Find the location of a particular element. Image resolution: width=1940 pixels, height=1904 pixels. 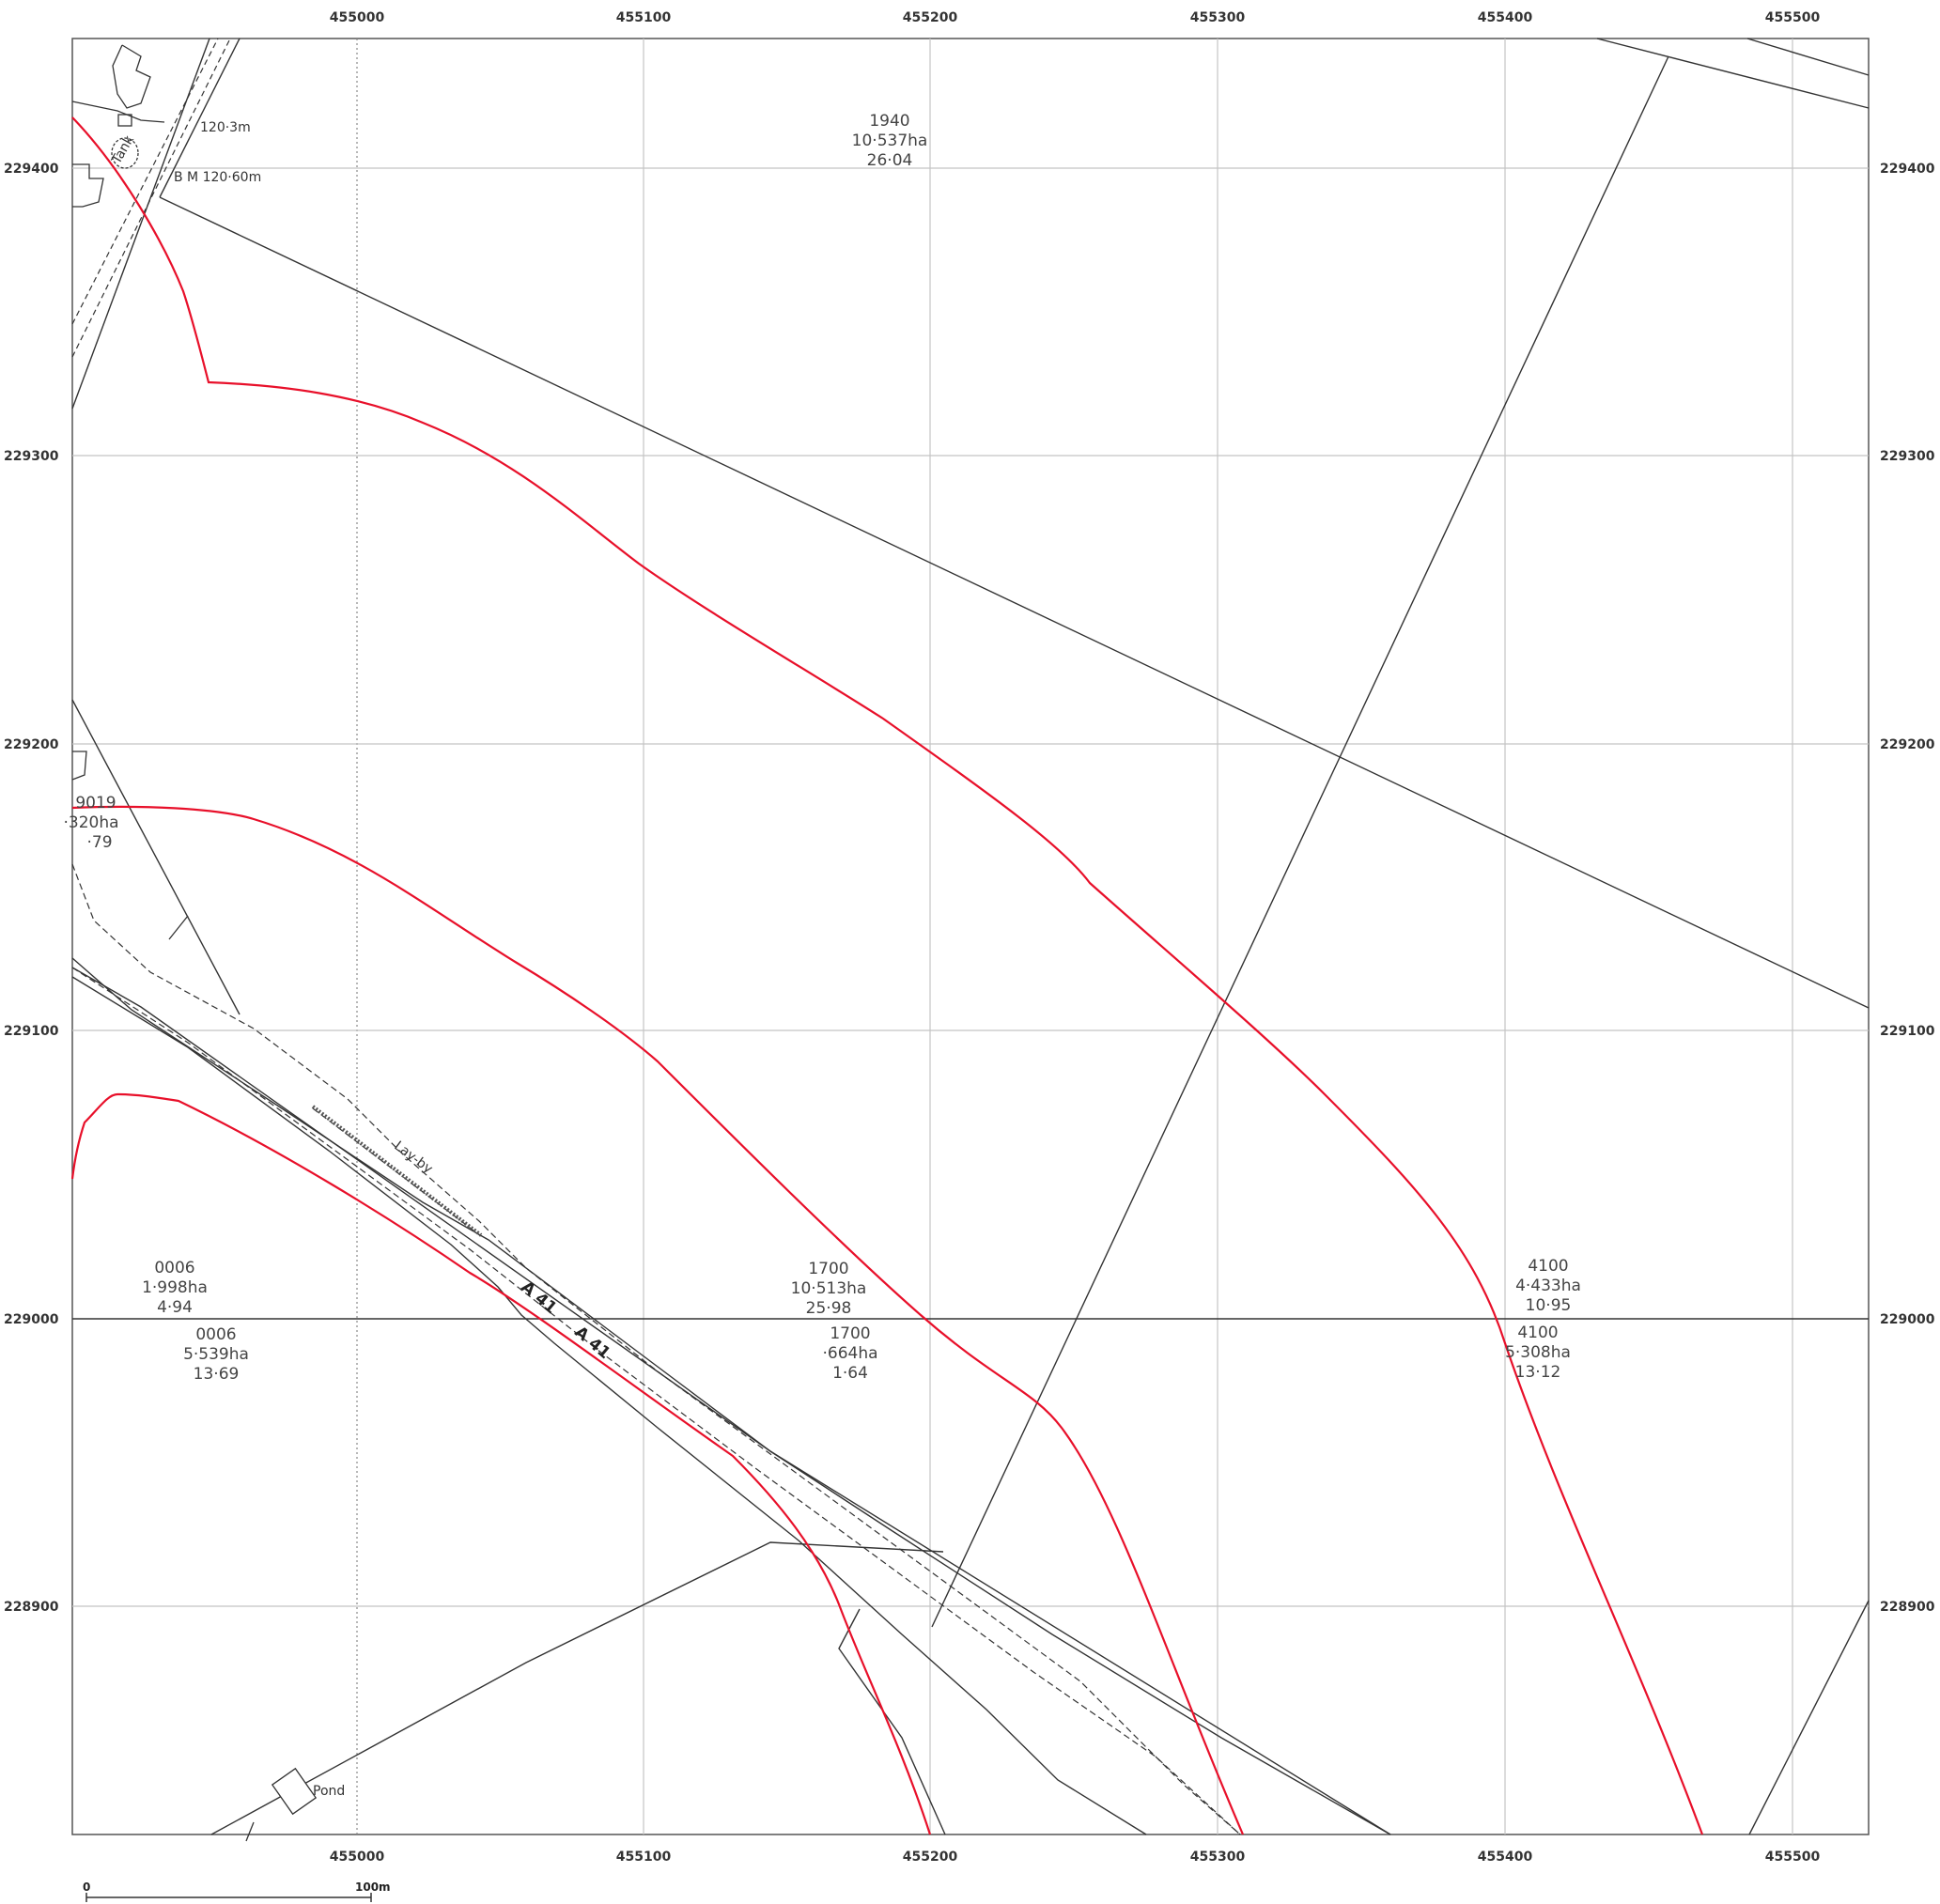

parcel-0006-b: 0006 5·539ha 13·69 is located at coordinates (216, 1354).